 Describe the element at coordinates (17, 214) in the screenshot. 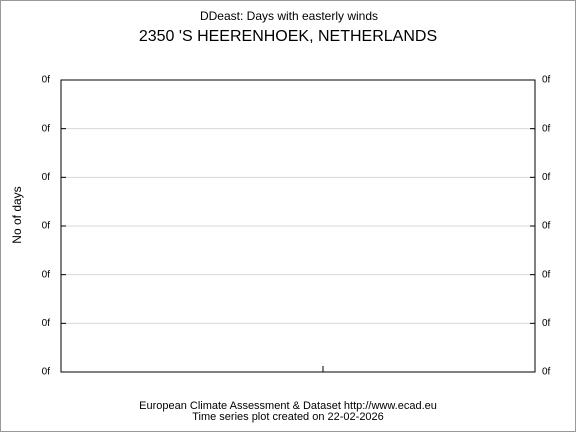

I see `y-axis-label: No of days` at that location.